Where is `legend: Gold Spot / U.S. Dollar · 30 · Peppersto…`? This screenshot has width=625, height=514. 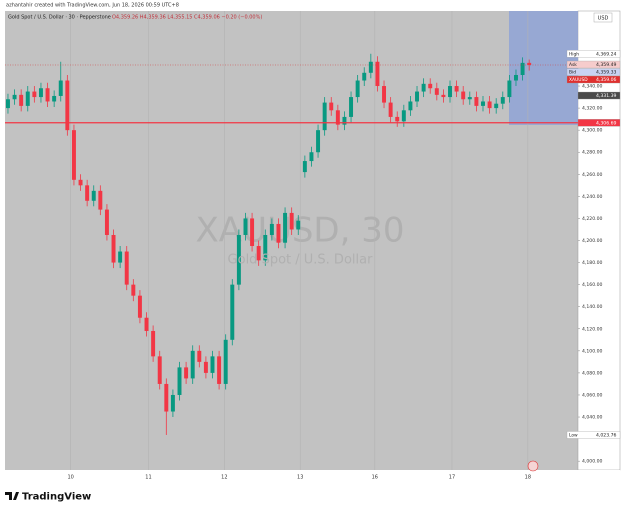
legend: Gold Spot / U.S. Dollar · 30 · Peppersto… is located at coordinates (135, 18).